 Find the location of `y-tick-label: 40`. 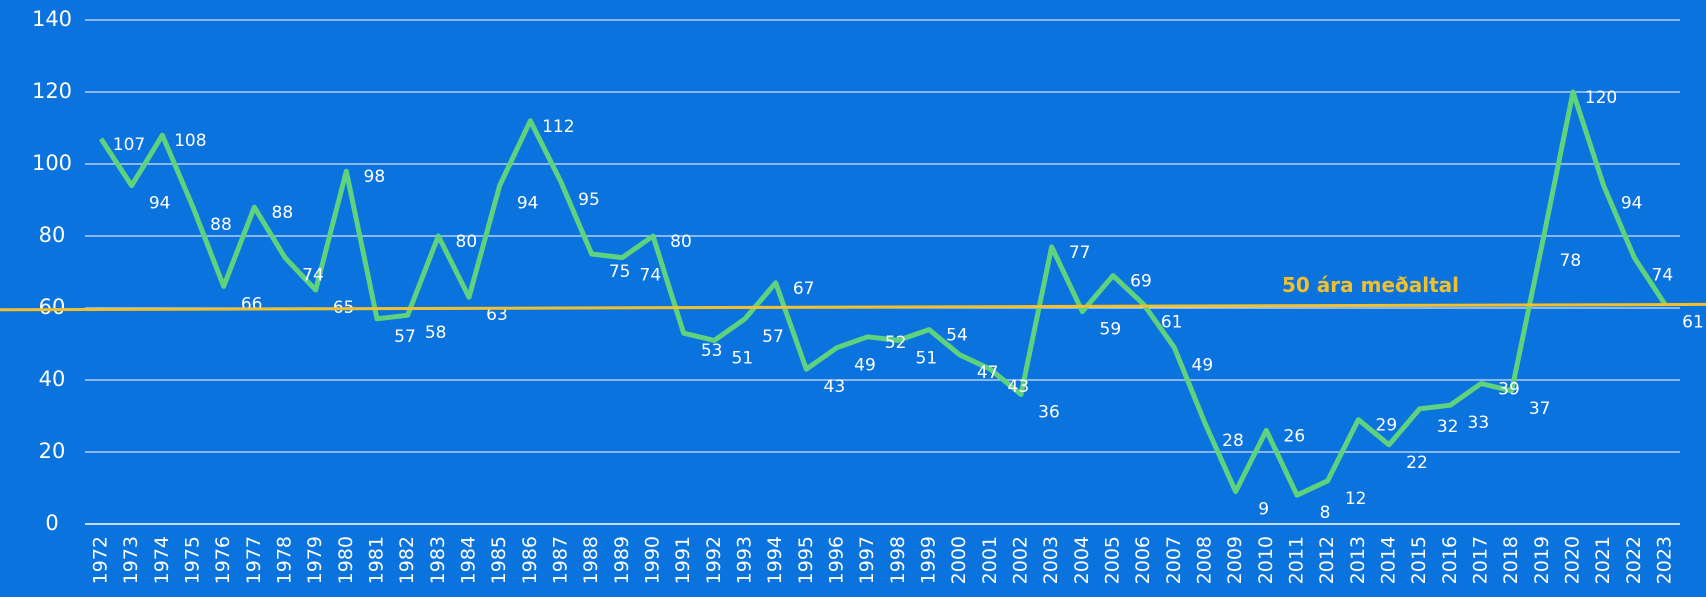

y-tick-label: 40 is located at coordinates (52, 379).